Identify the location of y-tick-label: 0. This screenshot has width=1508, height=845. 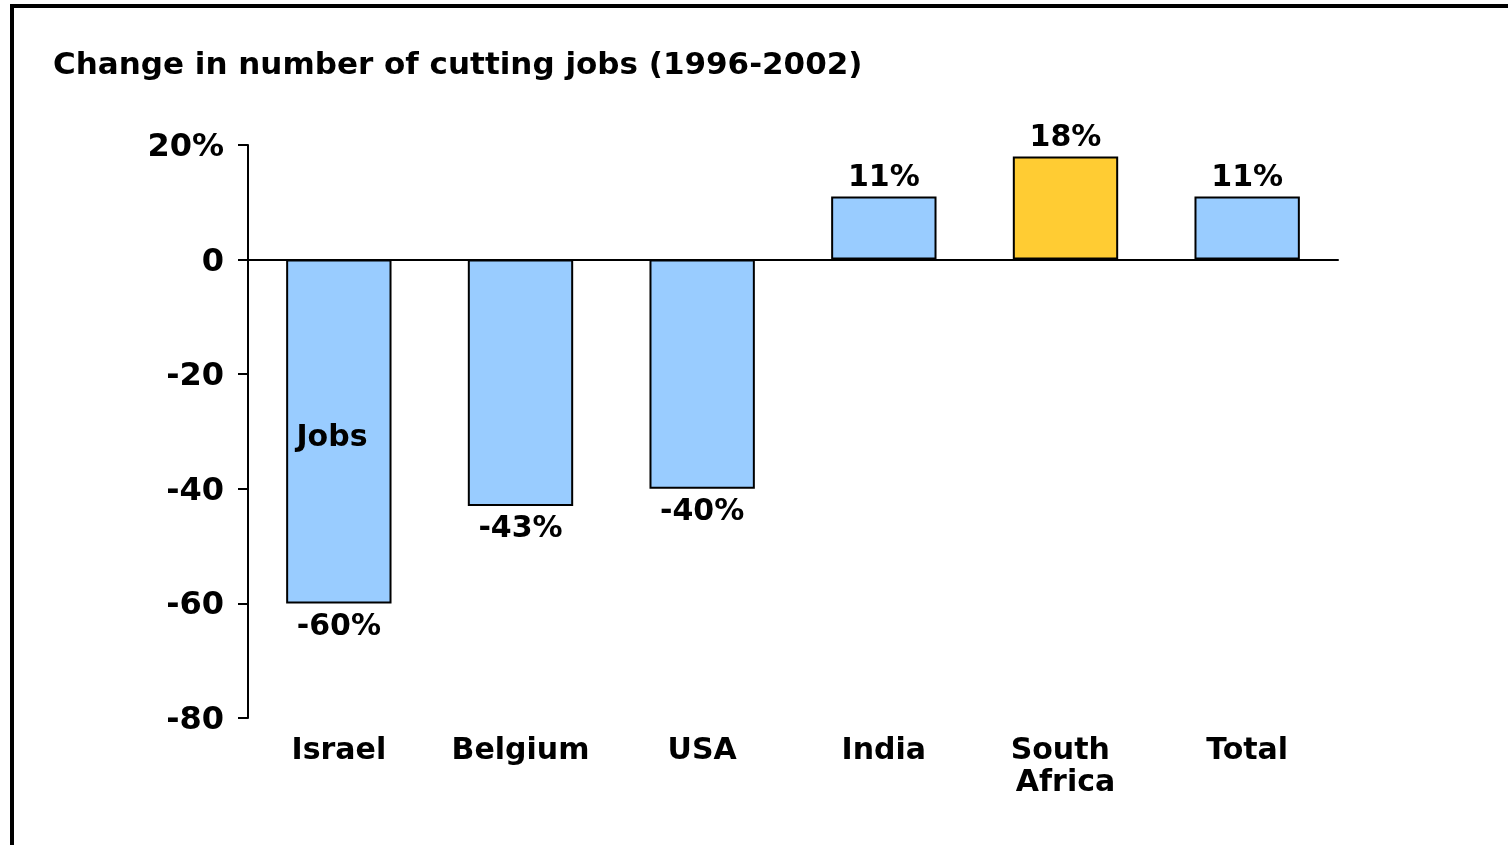
(212, 259).